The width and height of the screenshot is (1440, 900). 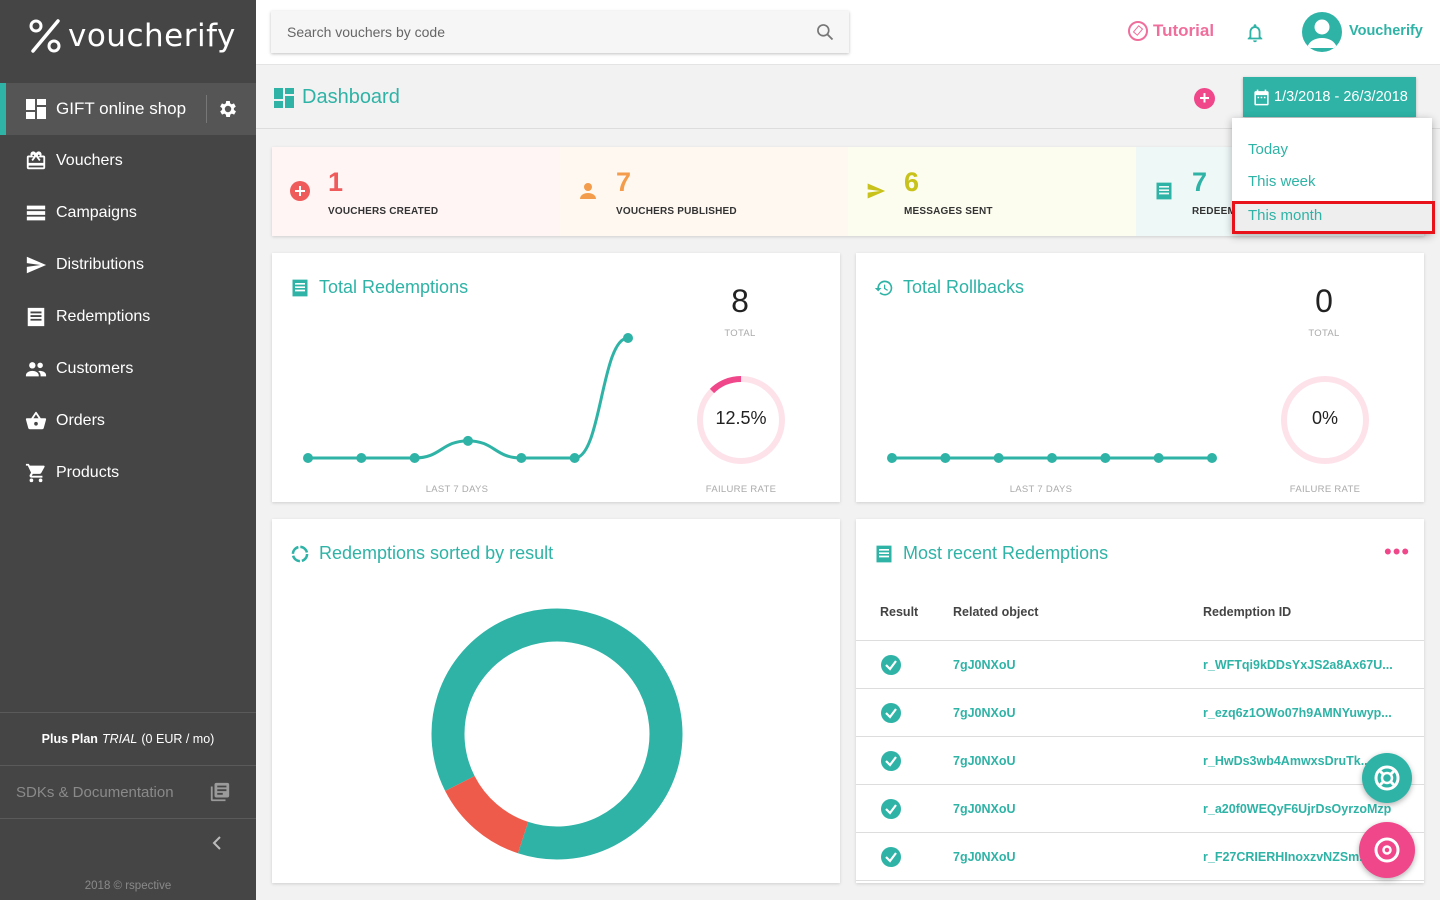 What do you see at coordinates (825, 32) in the screenshot?
I see `search-icon` at bounding box center [825, 32].